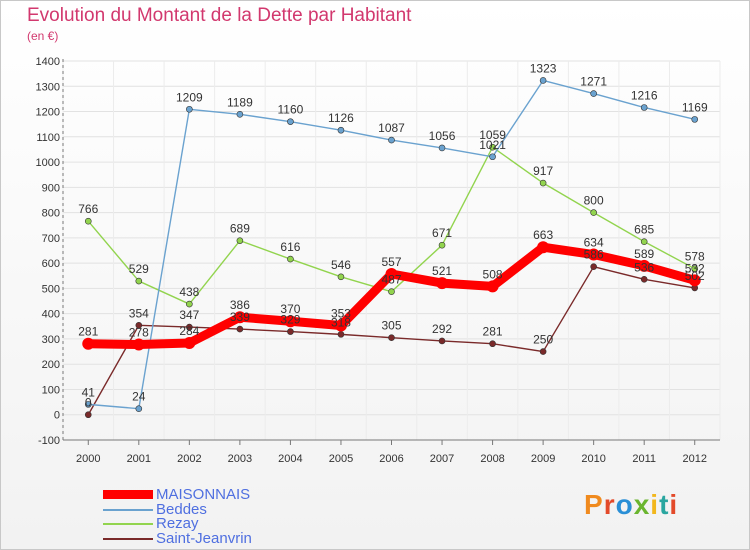 Image resolution: width=750 pixels, height=550 pixels. What do you see at coordinates (593, 82) in the screenshot?
I see `data-label: 1271` at bounding box center [593, 82].